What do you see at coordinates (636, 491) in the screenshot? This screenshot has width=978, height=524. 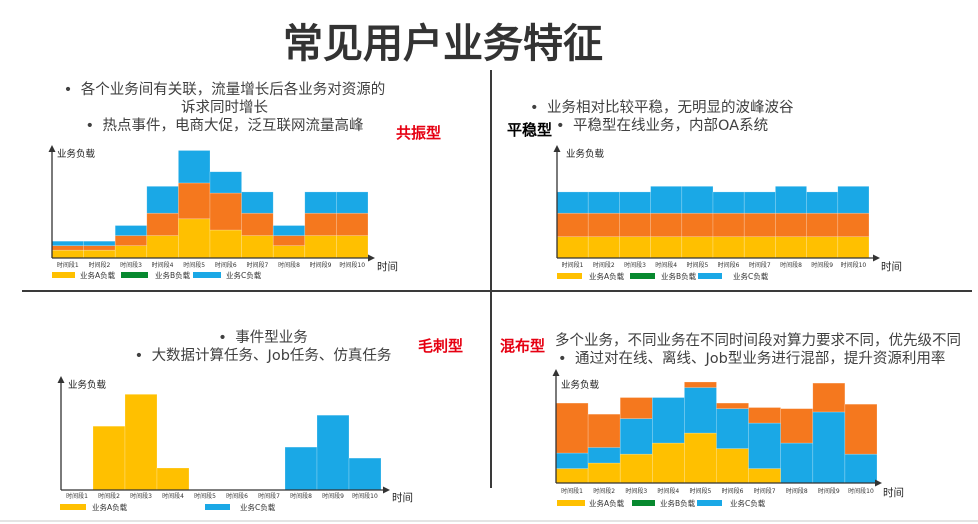 I see `mixed-chart-tick-label-3: 时间段3` at bounding box center [636, 491].